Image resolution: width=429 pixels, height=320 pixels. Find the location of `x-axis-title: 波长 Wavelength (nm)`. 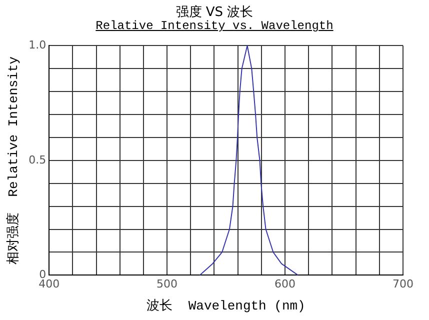

x-axis-title: 波长 Wavelength (nm) is located at coordinates (226, 306).